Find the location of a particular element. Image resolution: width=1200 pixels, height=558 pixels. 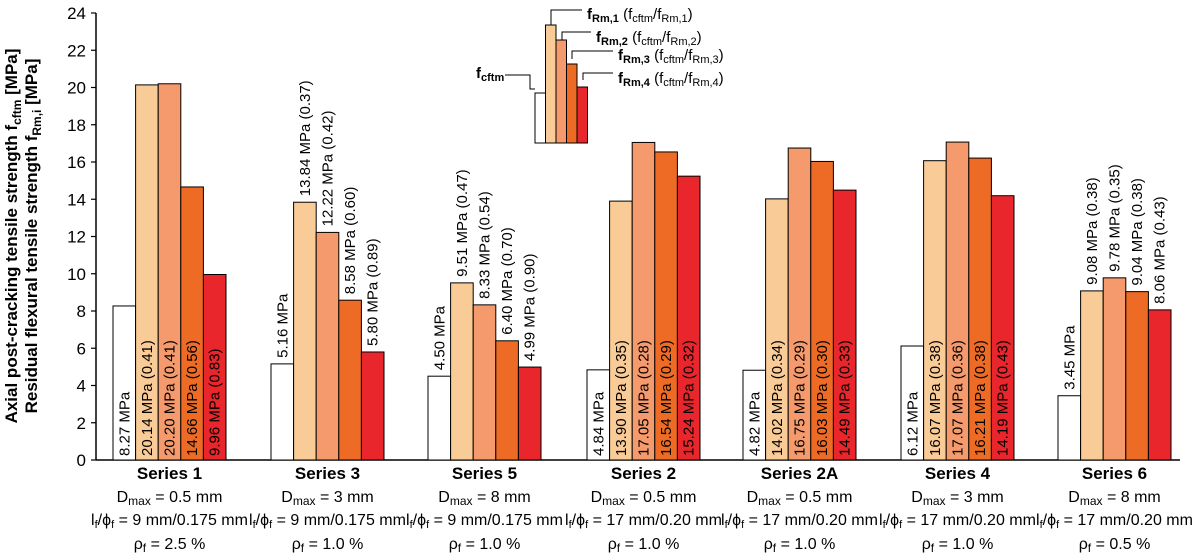

bar-value-label: 14.19 MPa (0.43) is located at coordinates (1003, 398).